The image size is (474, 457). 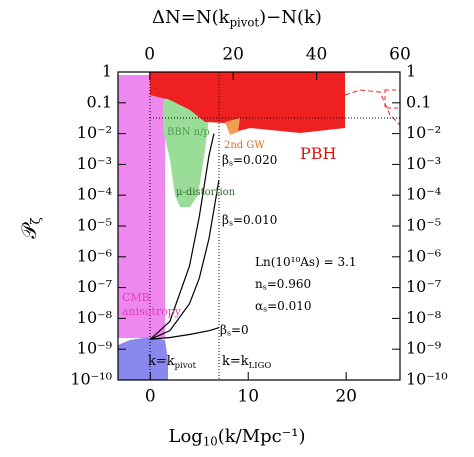 I want to click on label-part: BBN n/p, so click(x=188, y=132).